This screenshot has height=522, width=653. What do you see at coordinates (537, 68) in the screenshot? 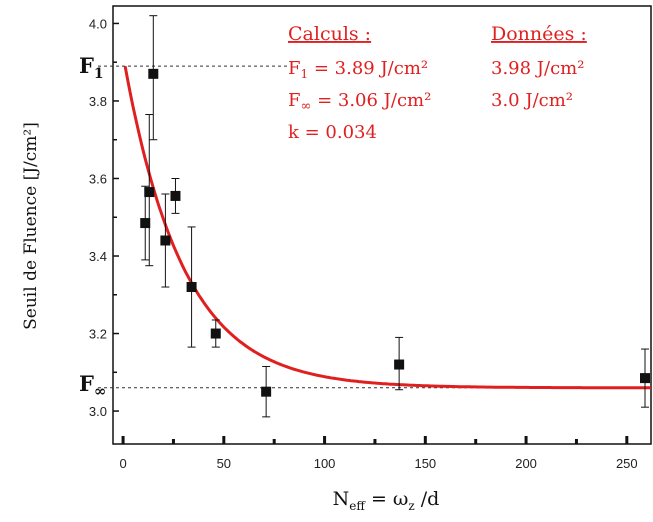
I see `data-f1: 3.98 J/cm²` at bounding box center [537, 68].